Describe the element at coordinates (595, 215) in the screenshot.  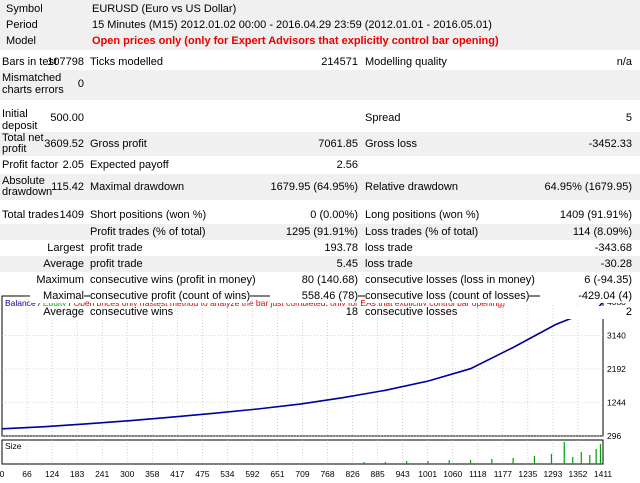
I see `long-positions-value: 1409 (91.91%)` at that location.